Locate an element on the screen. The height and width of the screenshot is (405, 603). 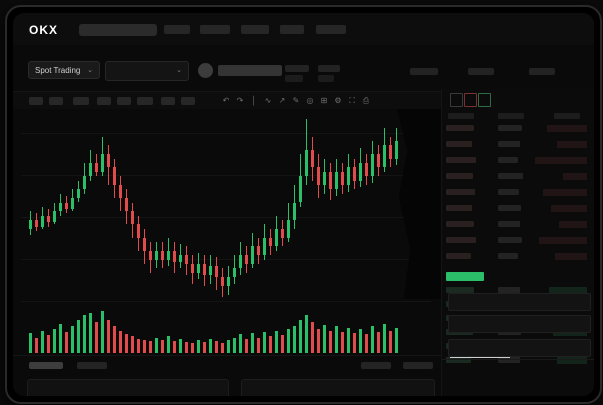
coin-avatar is located at coordinates (205, 70).